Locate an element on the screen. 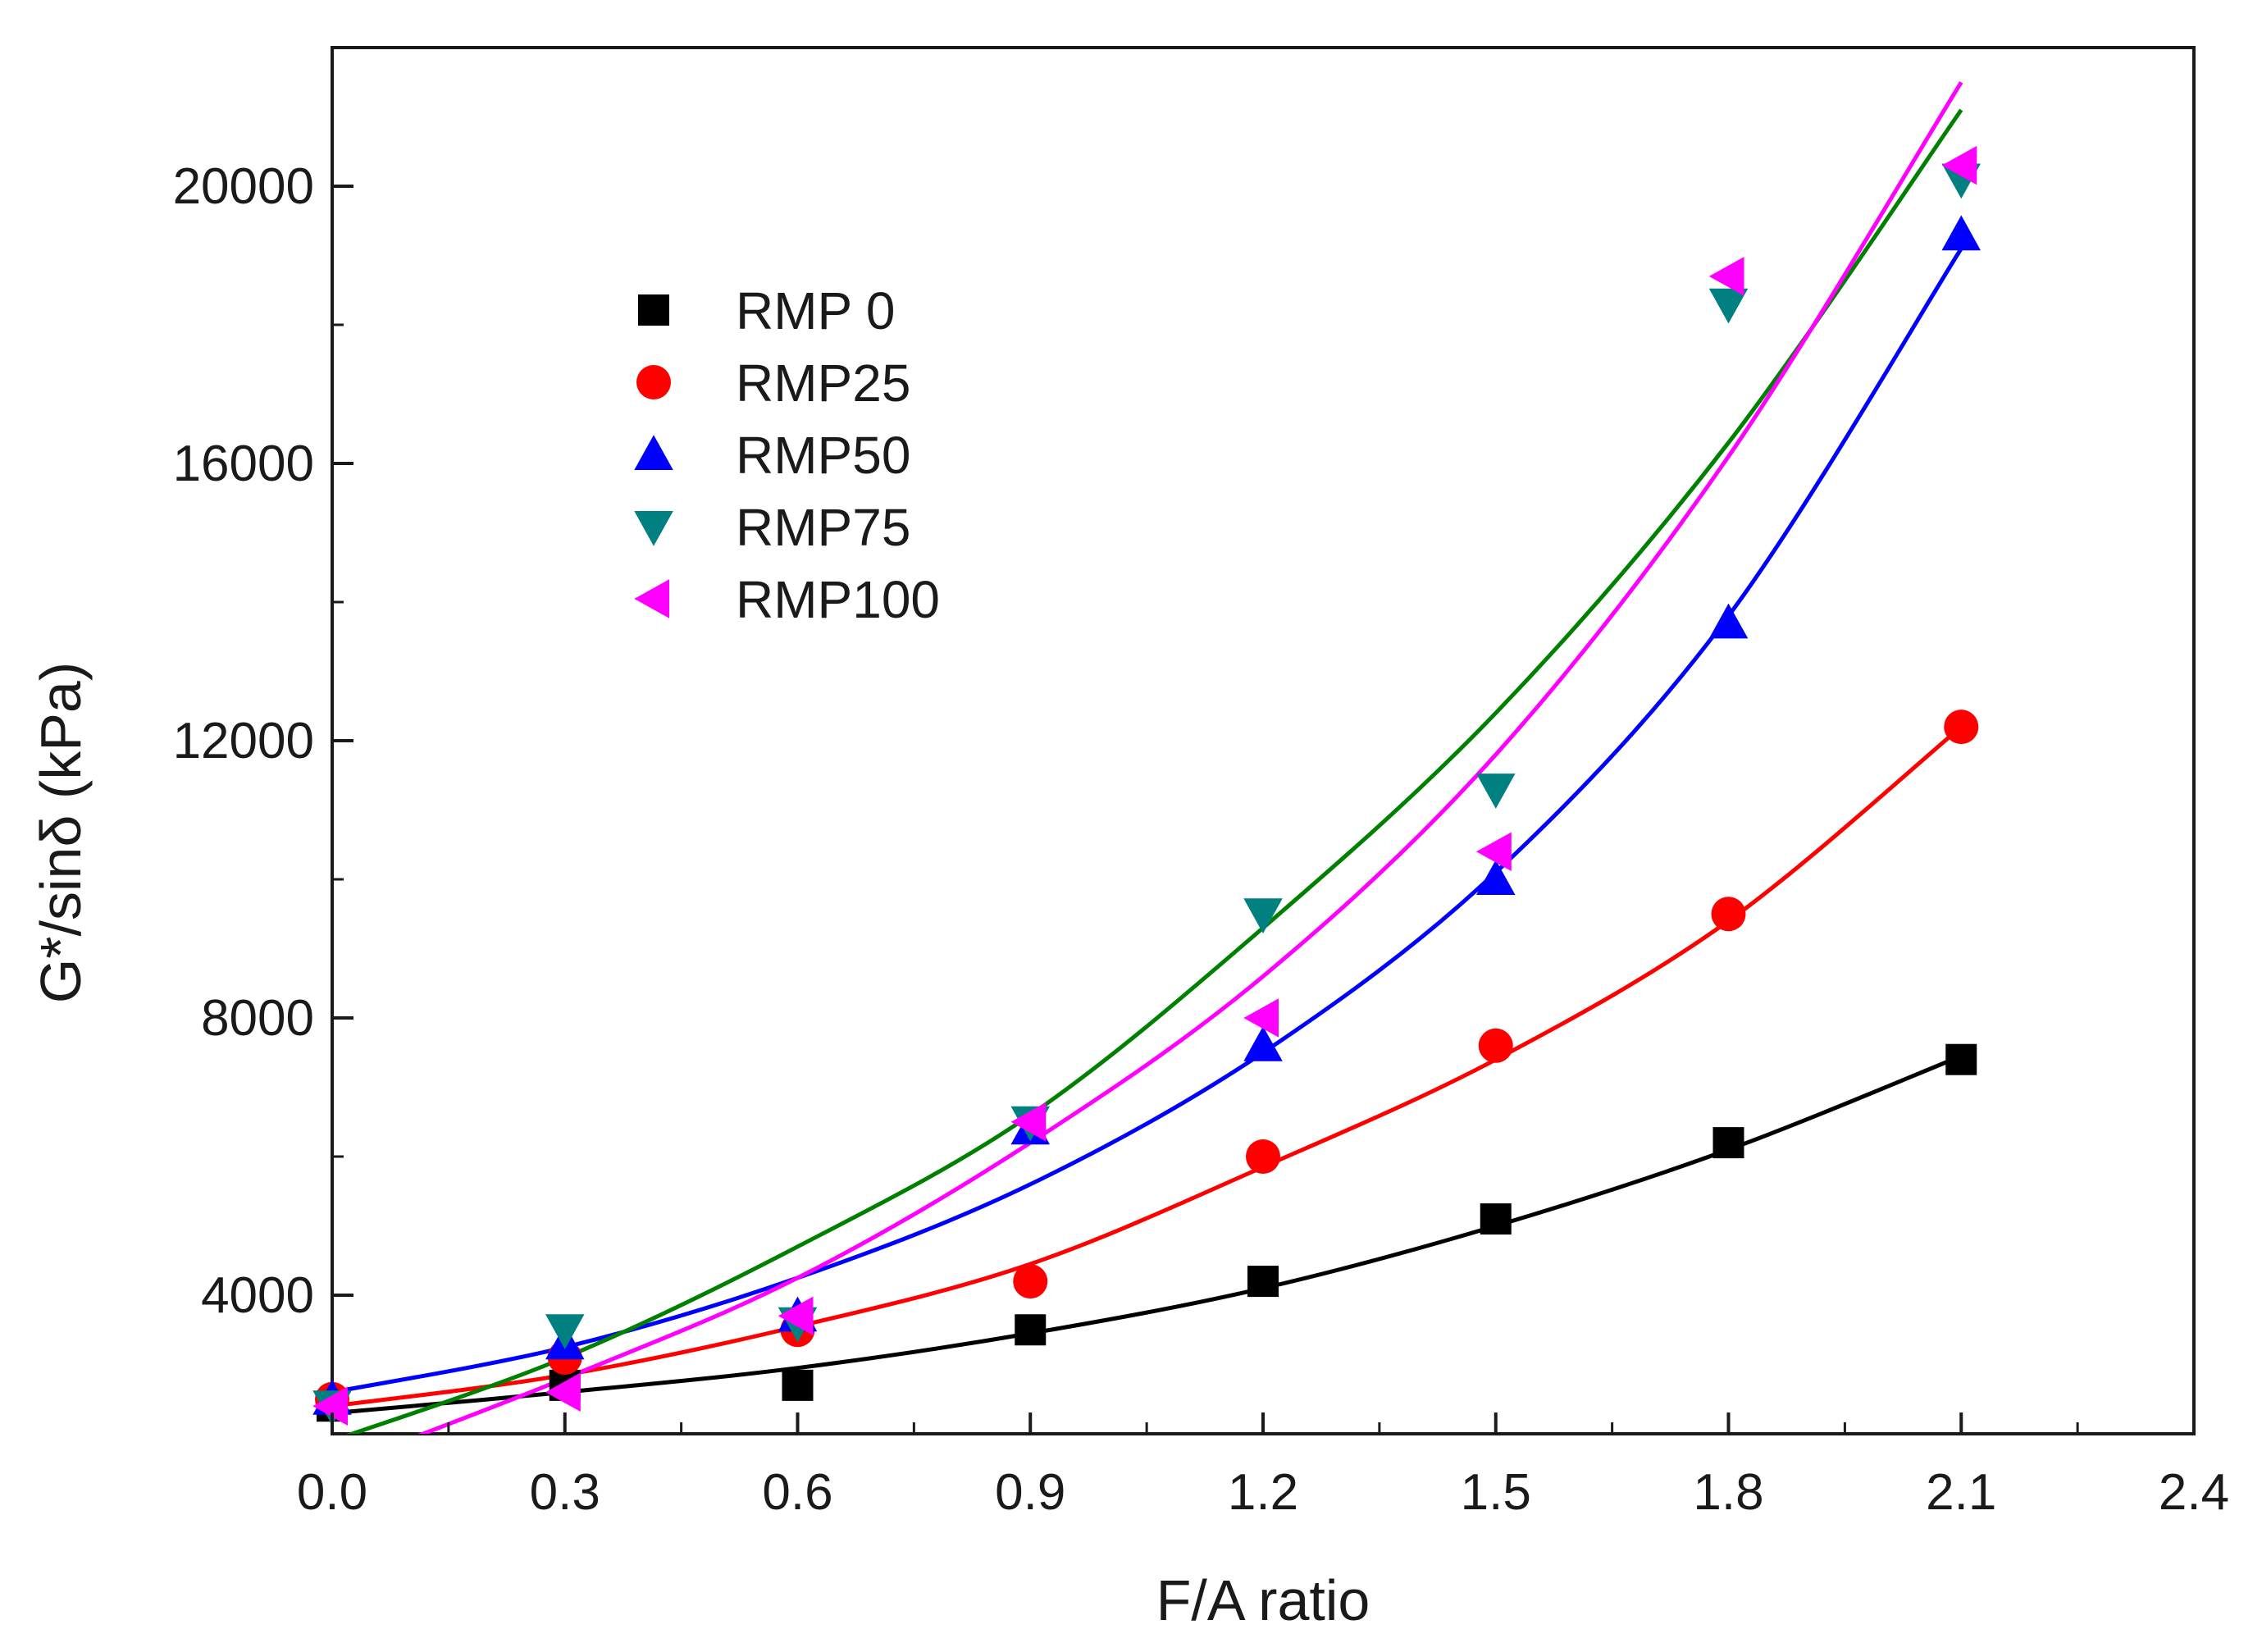 The width and height of the screenshot is (2262, 1652). legend: RMP 0 RMP25 RMP50 RMP75 RMP100 is located at coordinates (787, 455).